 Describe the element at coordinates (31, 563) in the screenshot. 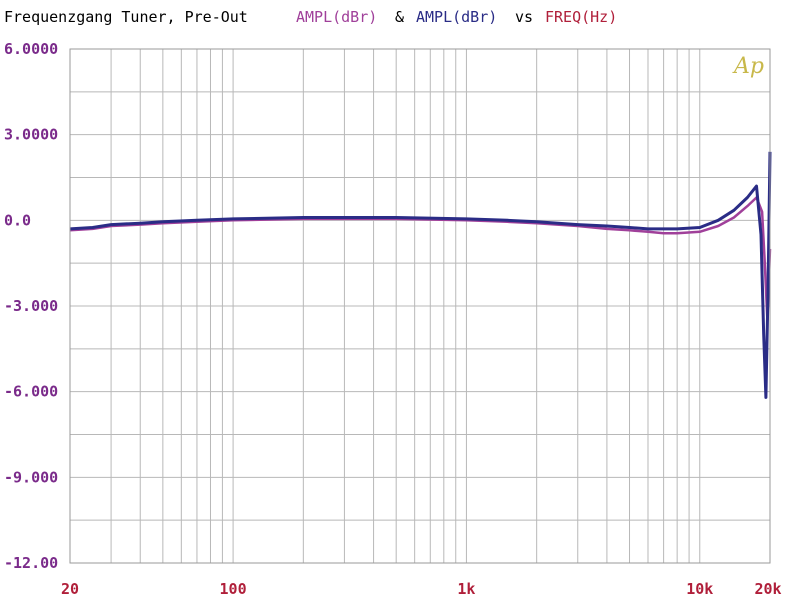

I see `y-tick-label: -12.00` at that location.